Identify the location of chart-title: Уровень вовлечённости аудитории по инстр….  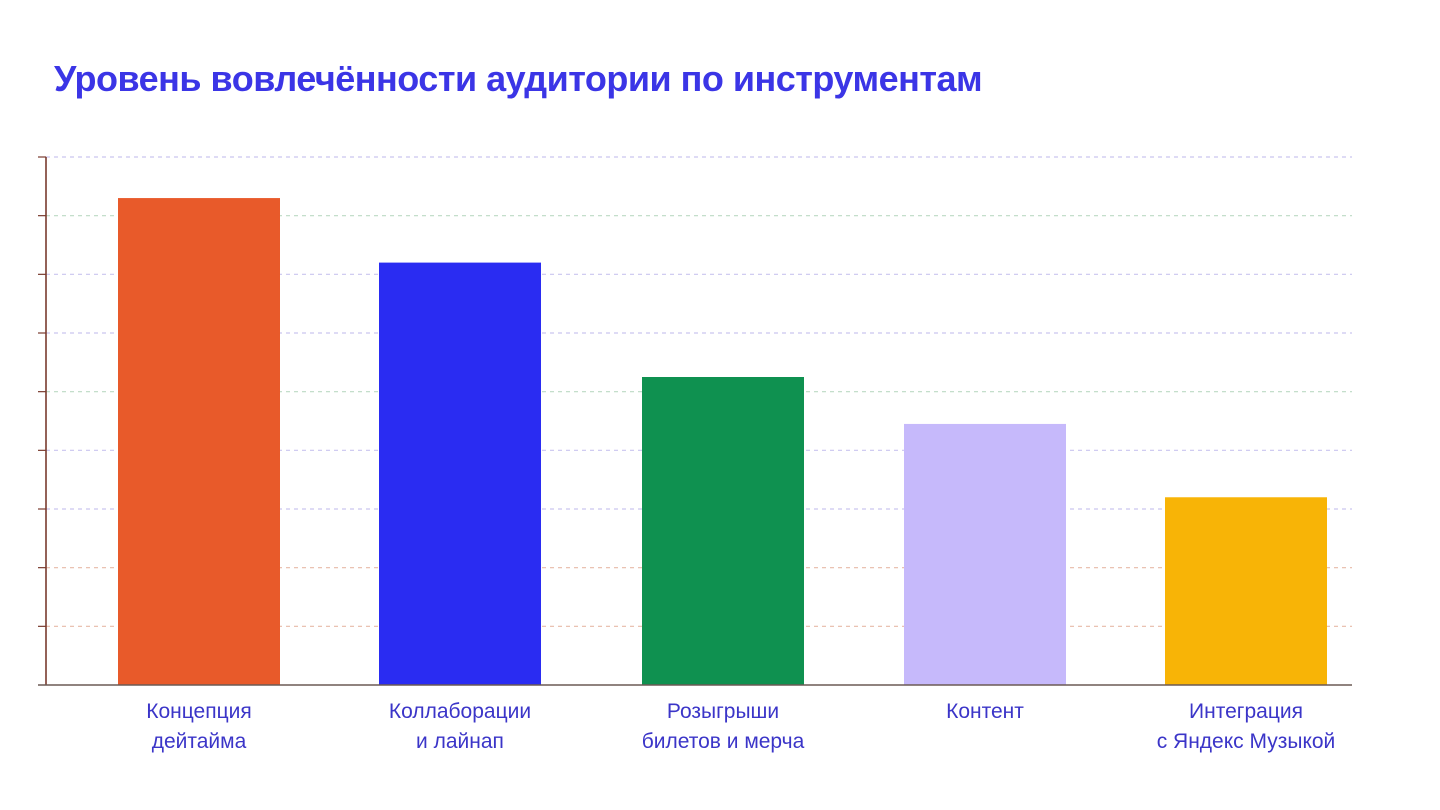
(518, 78).